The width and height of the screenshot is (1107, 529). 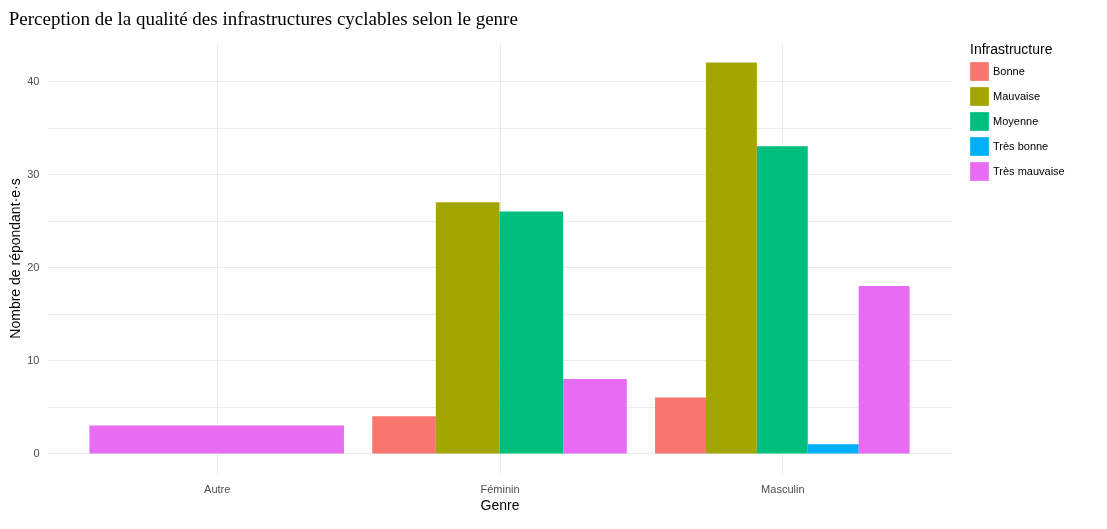 I want to click on legend-label: Mauvaise, so click(x=1017, y=95).